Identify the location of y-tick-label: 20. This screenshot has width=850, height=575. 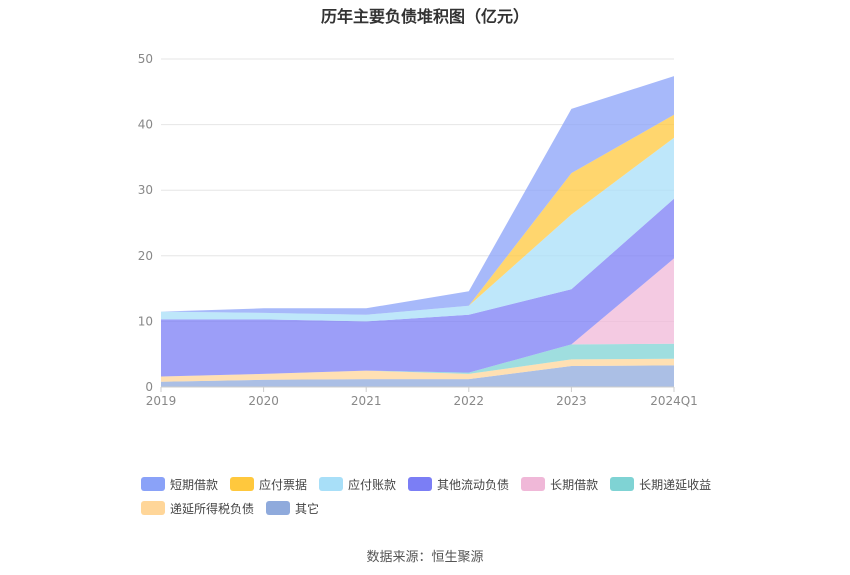
(145, 256).